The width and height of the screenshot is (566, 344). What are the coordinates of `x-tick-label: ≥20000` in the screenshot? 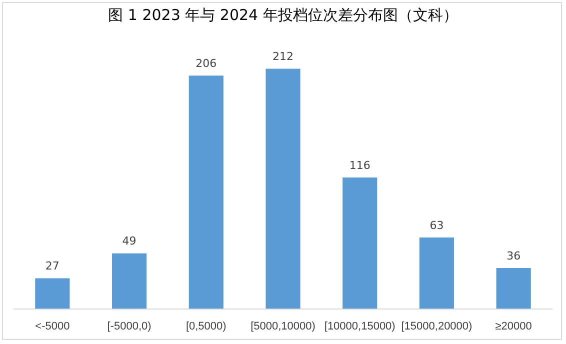 It's located at (513, 326).